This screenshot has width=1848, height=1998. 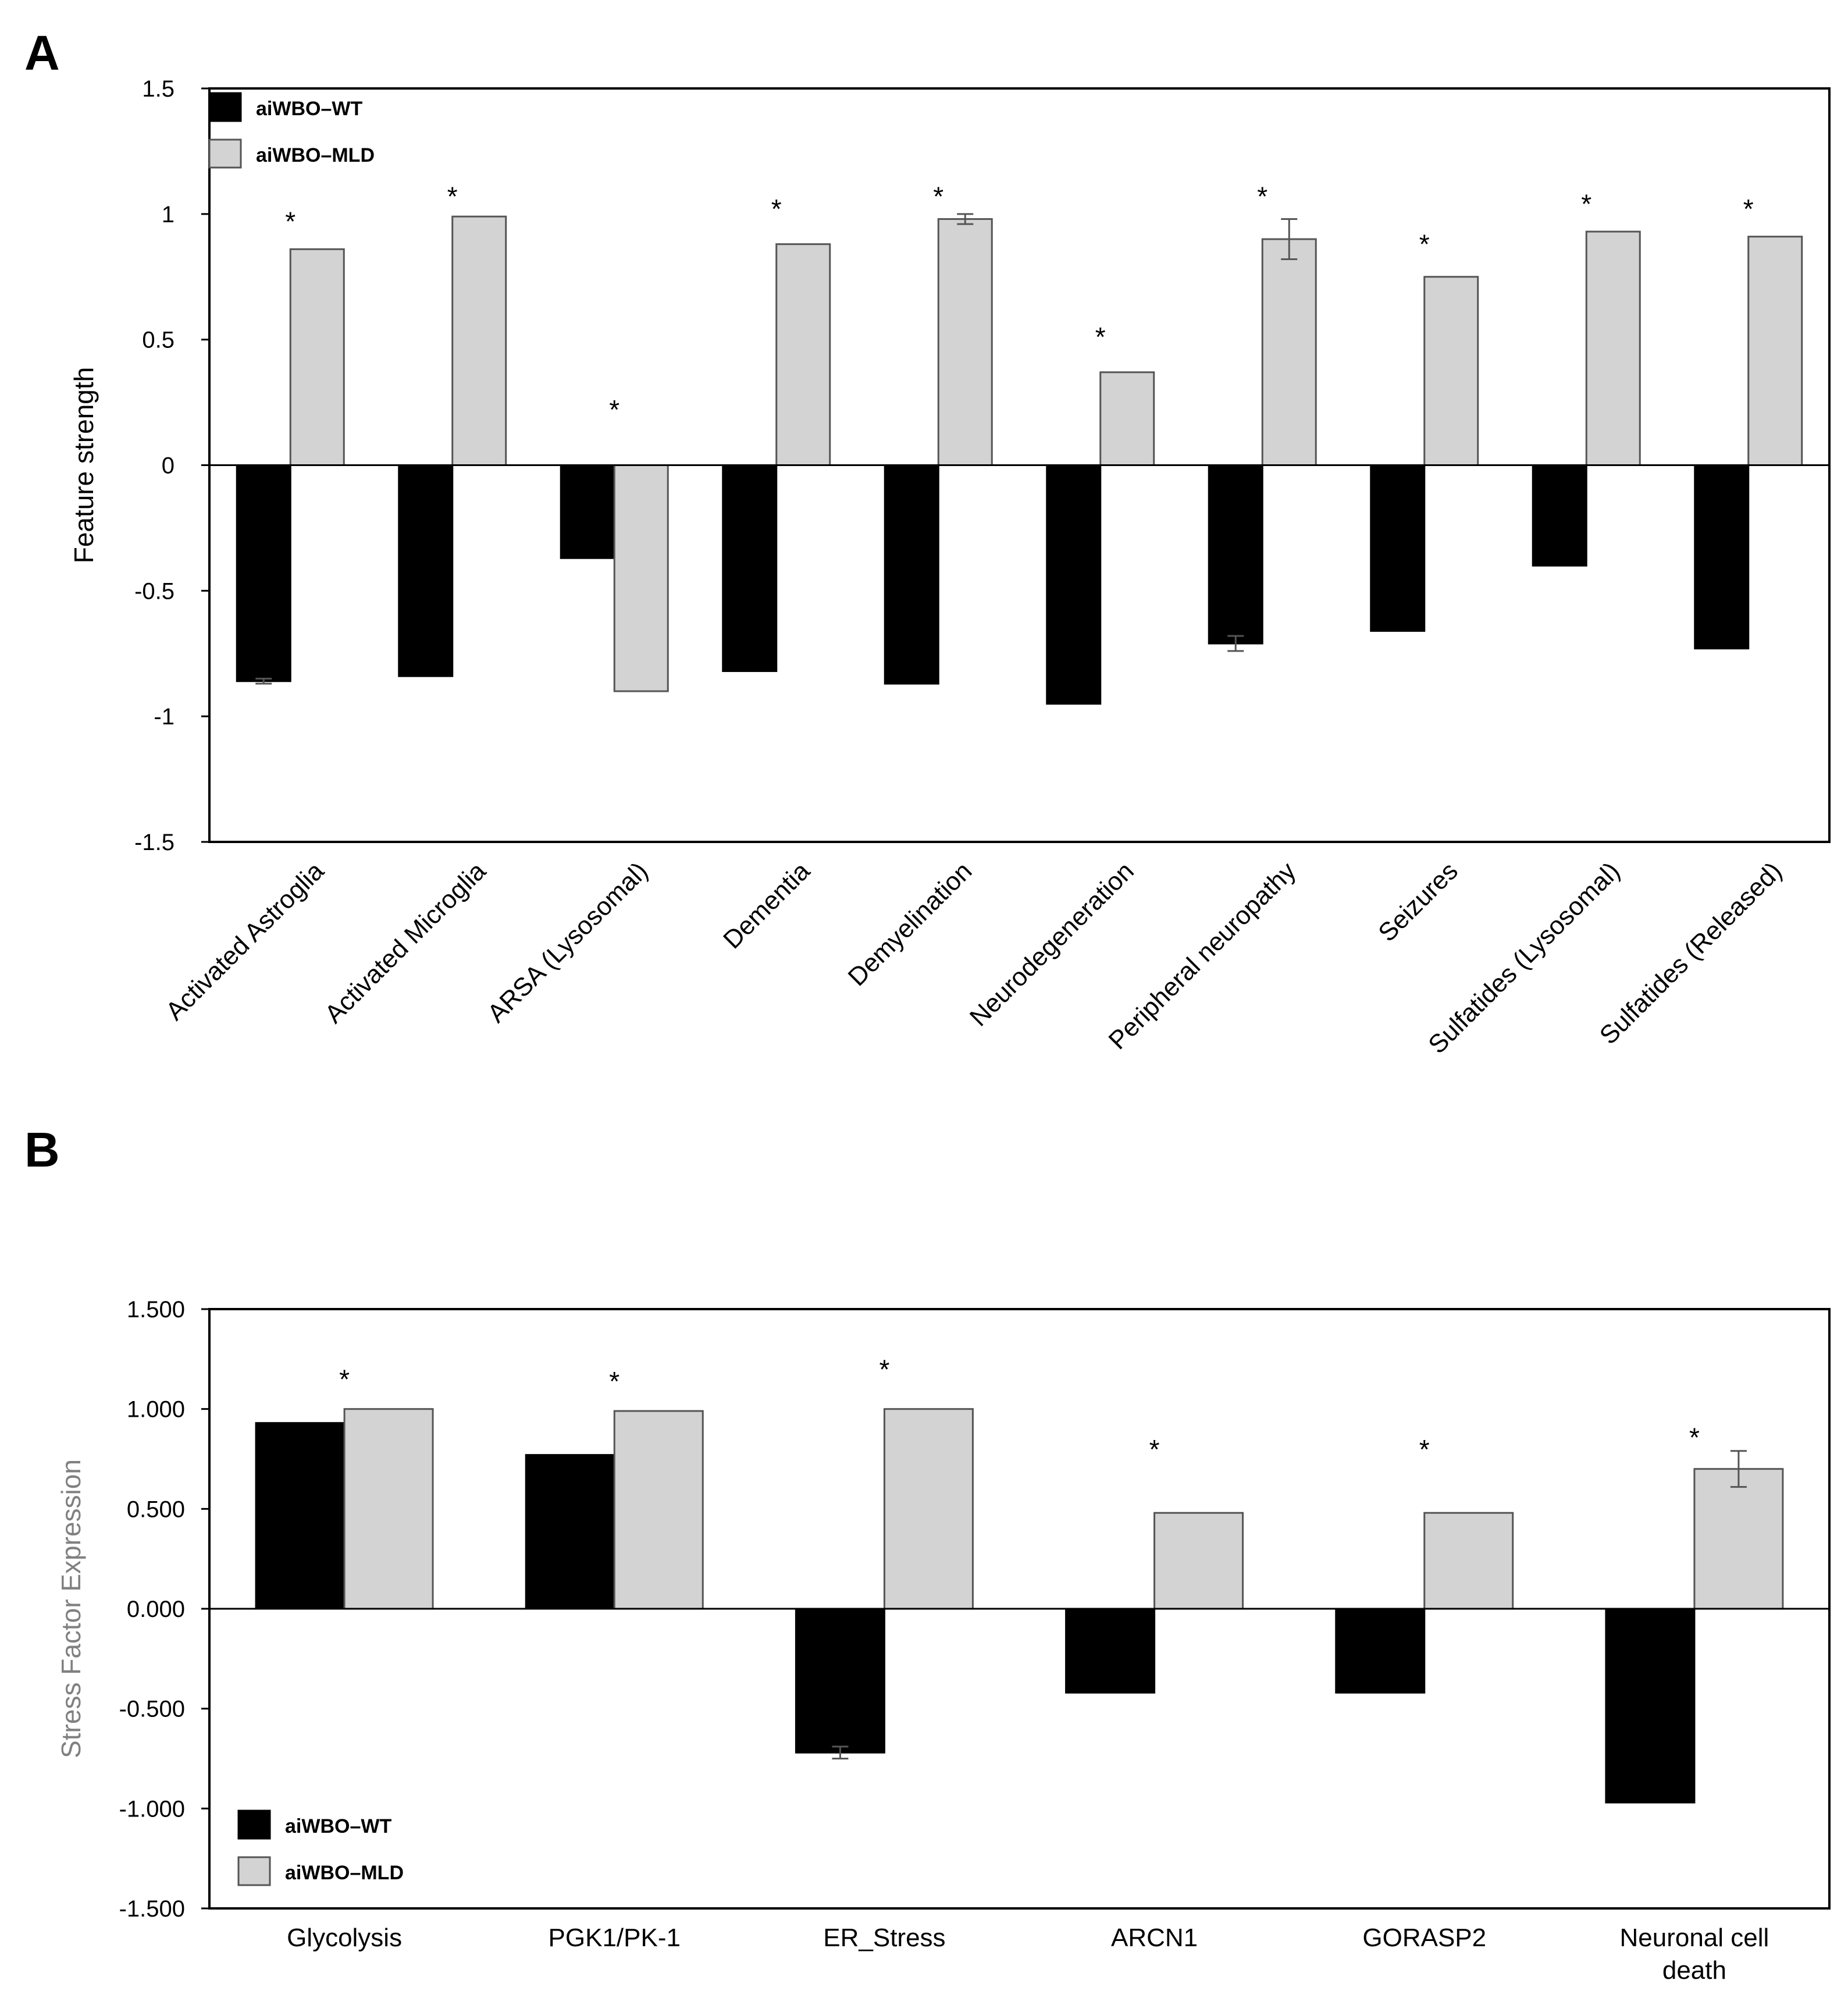 What do you see at coordinates (1694, 1955) in the screenshot?
I see `x-category-label: Neuronal cell death` at bounding box center [1694, 1955].